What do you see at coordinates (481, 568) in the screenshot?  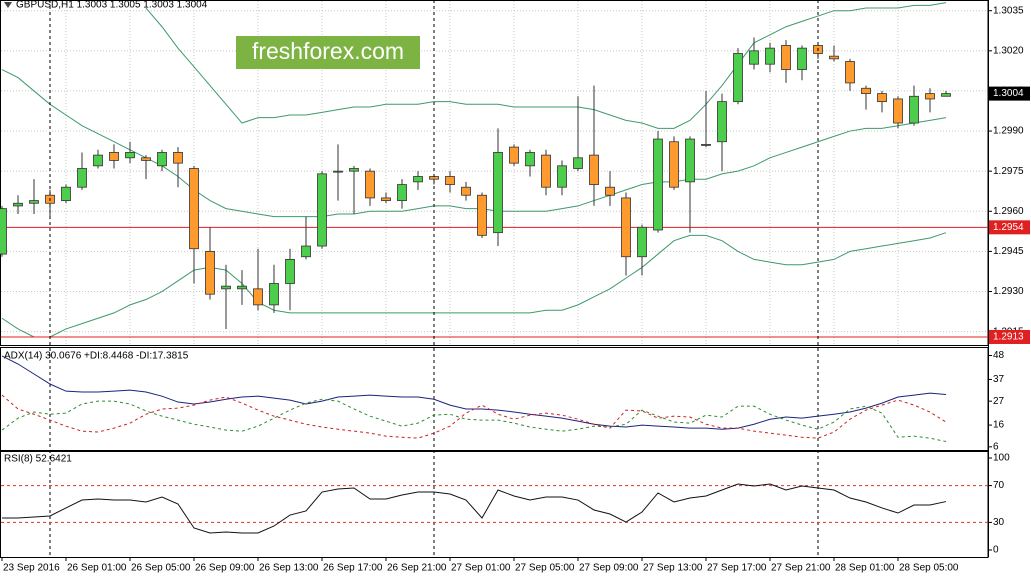 I see `x-tick-label: 27 Sep 01:00` at bounding box center [481, 568].